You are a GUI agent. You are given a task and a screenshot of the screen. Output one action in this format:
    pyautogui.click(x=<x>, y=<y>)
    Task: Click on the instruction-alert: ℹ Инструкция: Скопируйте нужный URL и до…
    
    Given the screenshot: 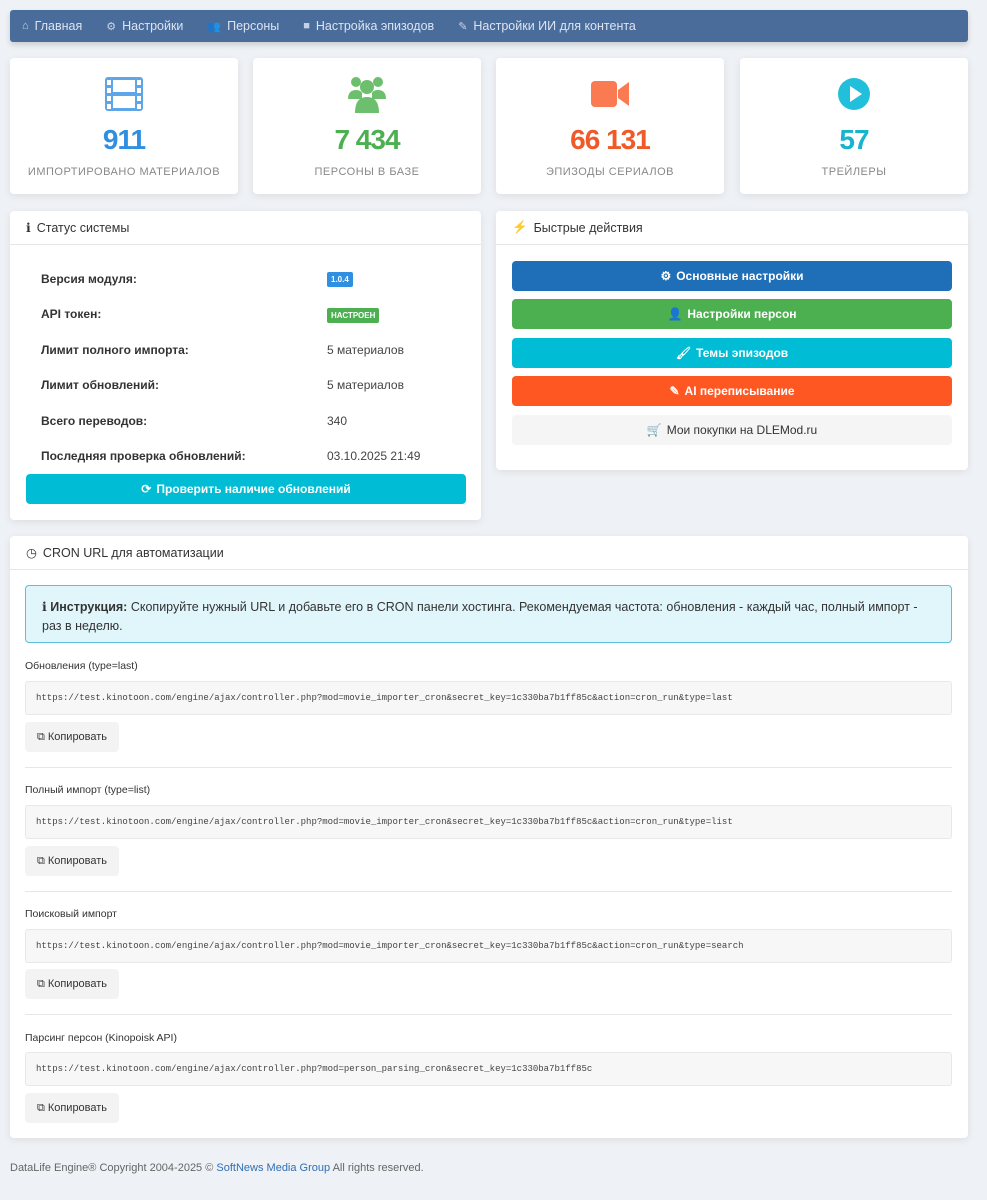 What is the action you would take?
    pyautogui.click(x=488, y=614)
    